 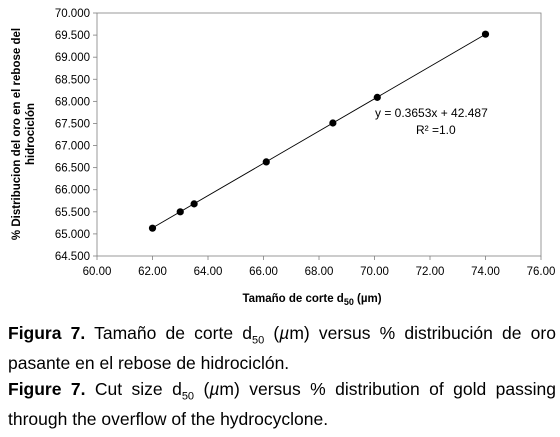 I want to click on caption-es-text-2: (, so click(x=272, y=333).